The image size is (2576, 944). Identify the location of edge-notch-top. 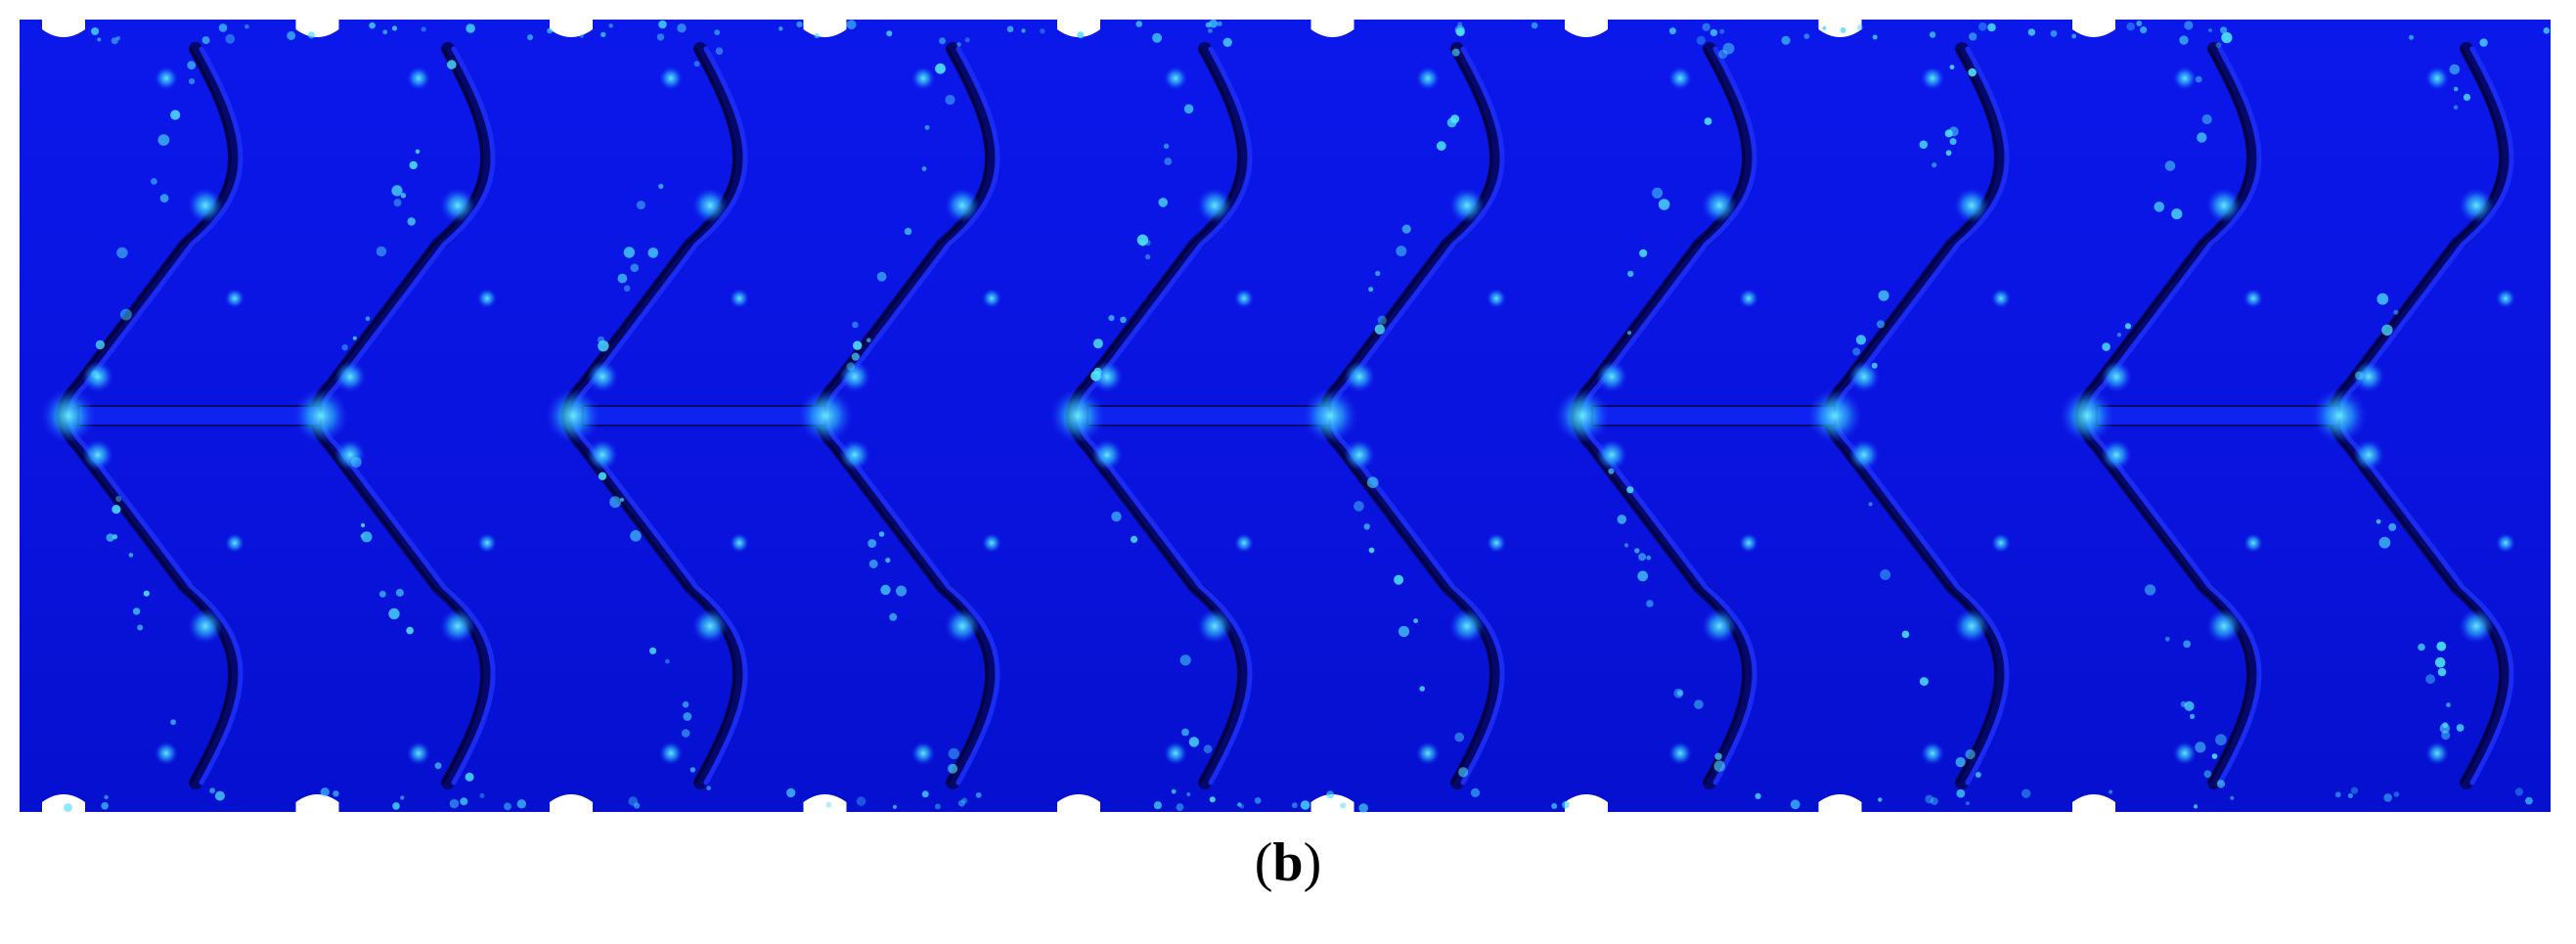
(571, 27).